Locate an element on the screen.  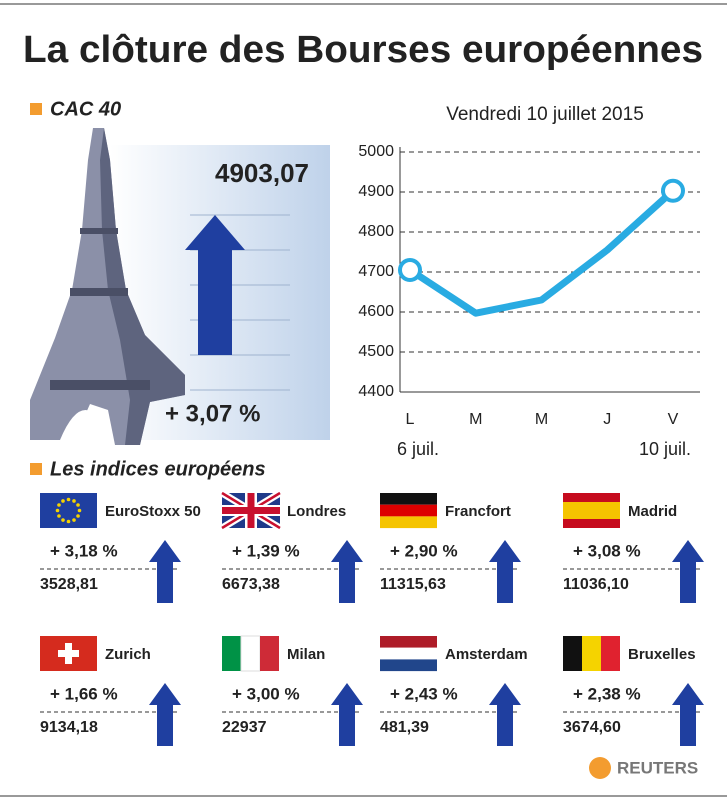
index-card: Zurich + 1,66 % 9134,18 is located at coordinates (110, 691).